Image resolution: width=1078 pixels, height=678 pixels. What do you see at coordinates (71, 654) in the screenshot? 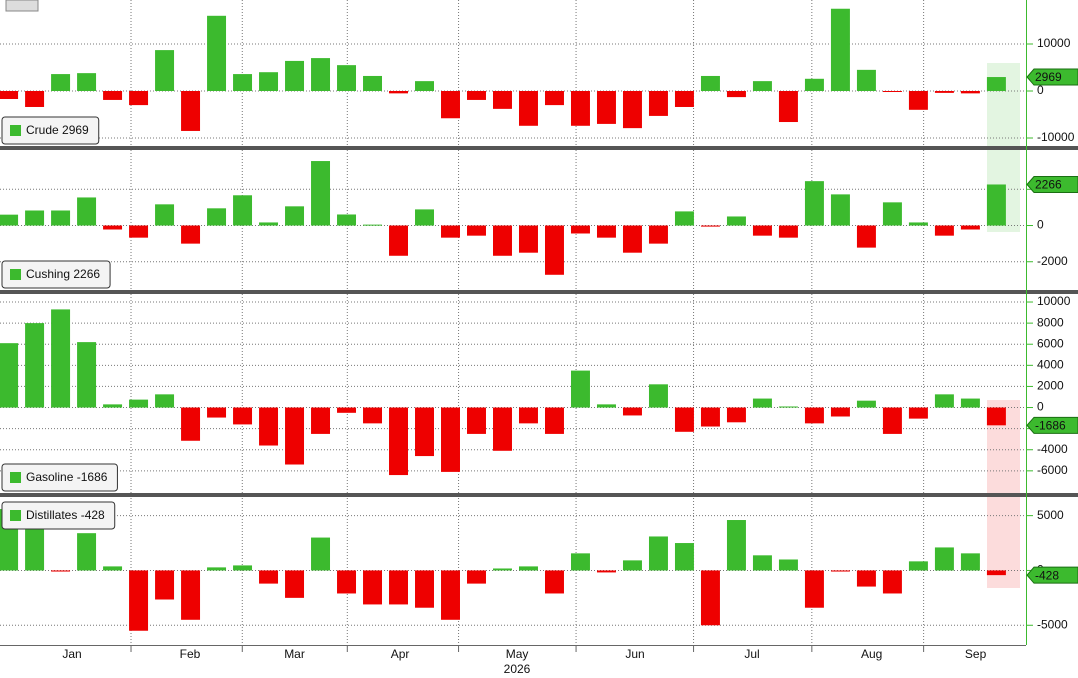
I see `x-tick-label: Jan` at bounding box center [71, 654].